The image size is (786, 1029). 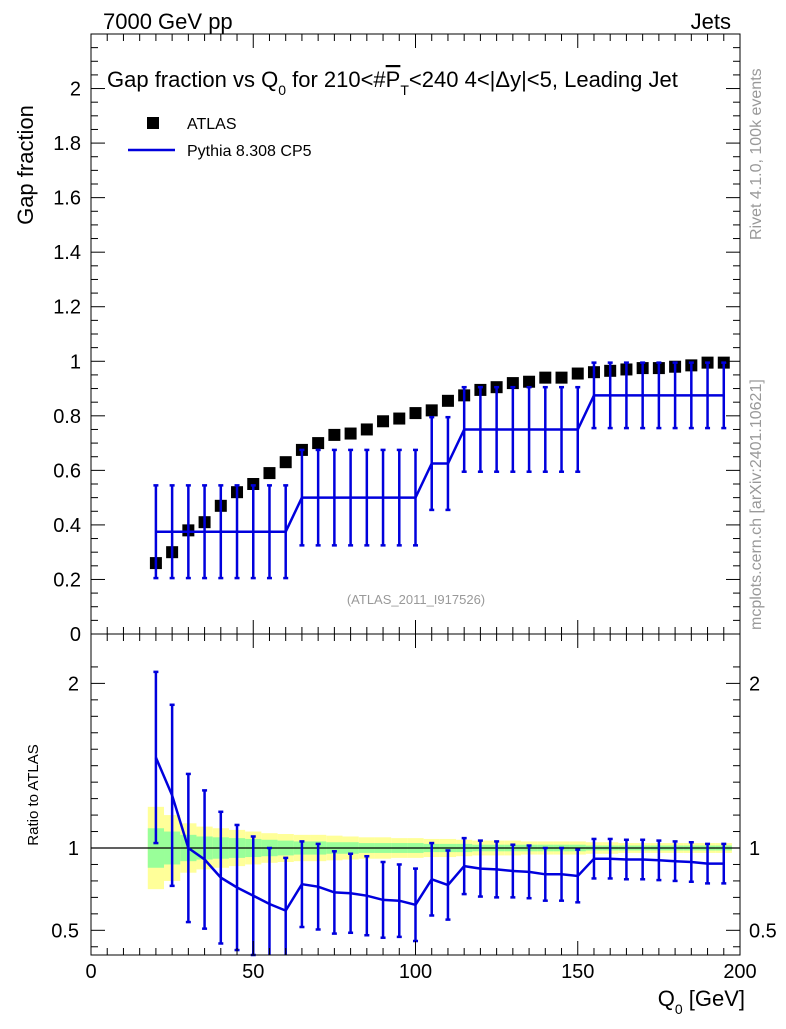 What do you see at coordinates (711, 21) in the screenshot?
I see `header-right: Jets` at bounding box center [711, 21].